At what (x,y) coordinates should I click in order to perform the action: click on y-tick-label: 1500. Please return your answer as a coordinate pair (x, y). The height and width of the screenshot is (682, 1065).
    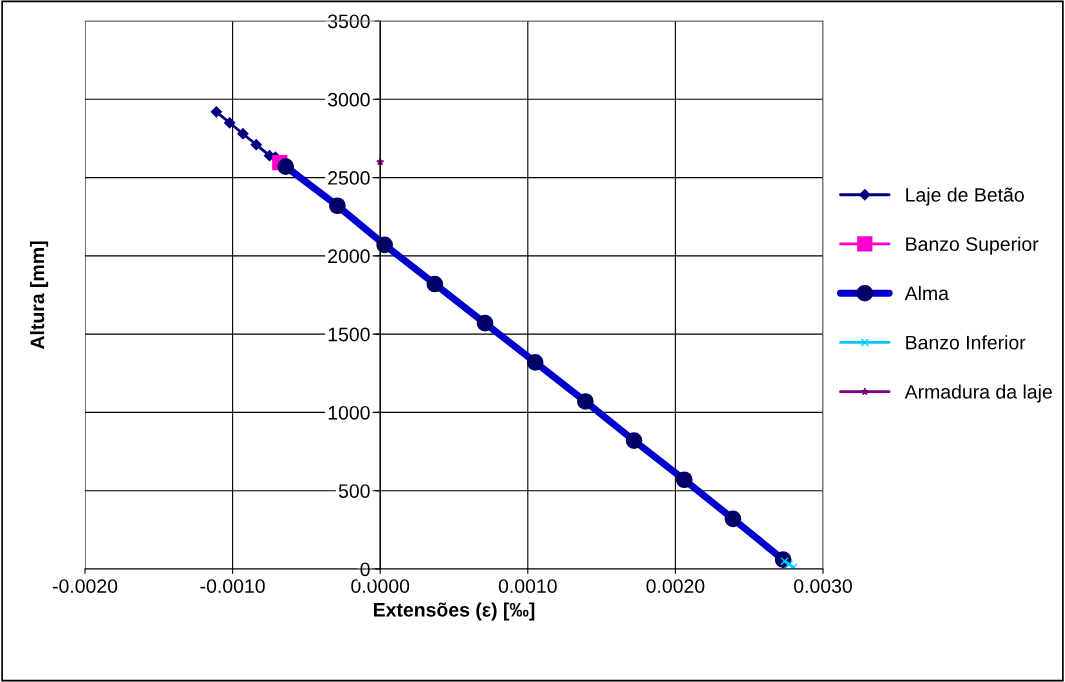
    Looking at the image, I should click on (349, 334).